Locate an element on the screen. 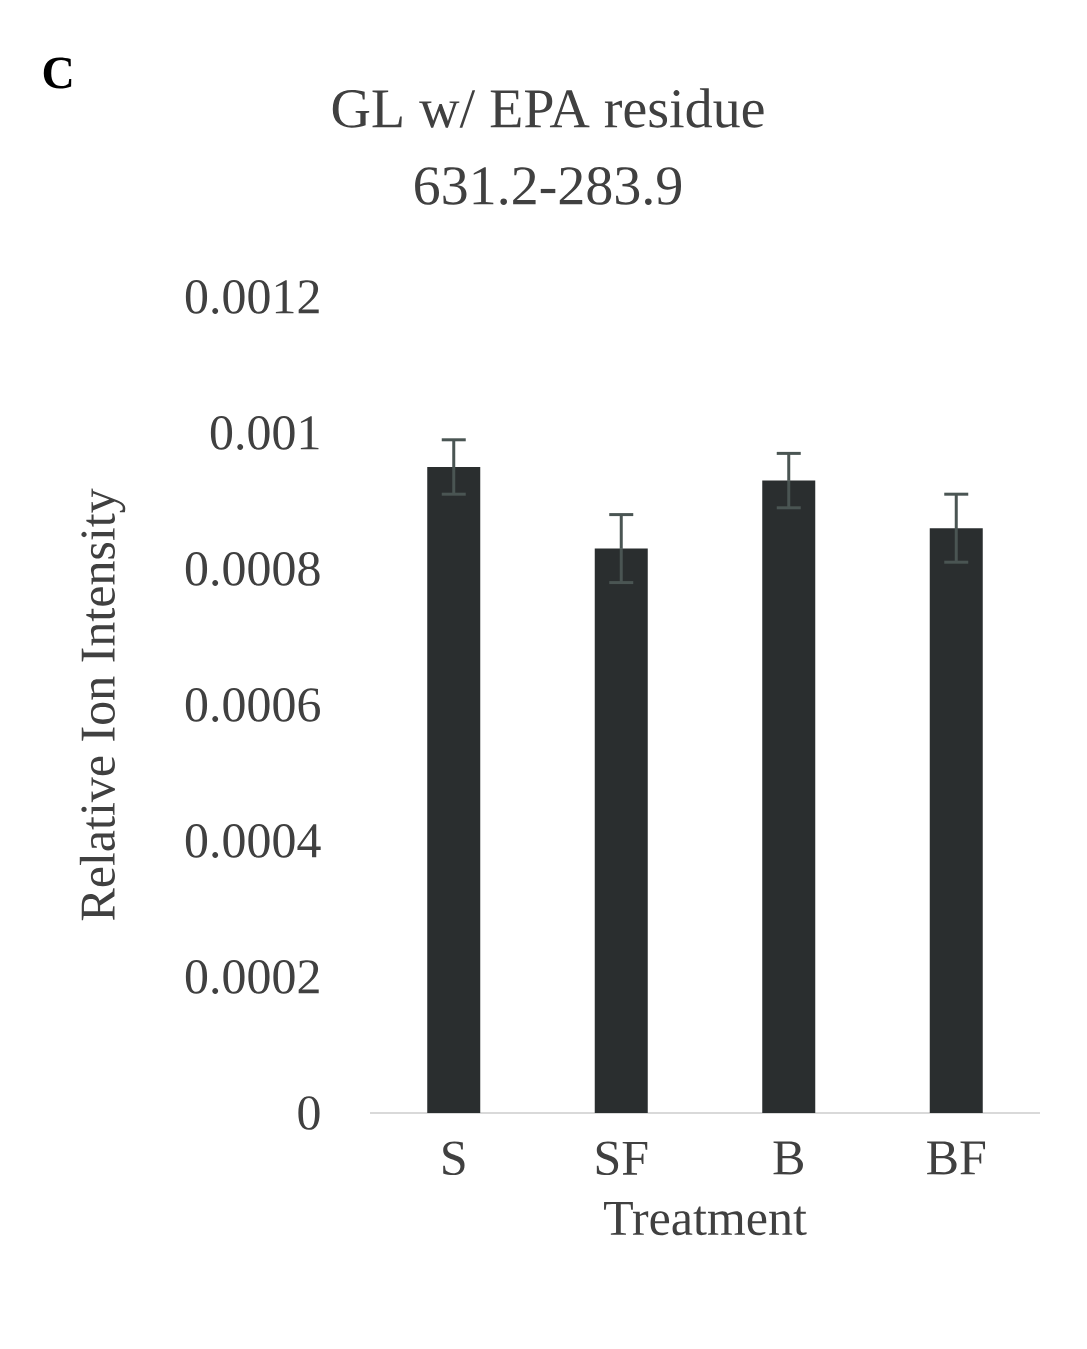 The height and width of the screenshot is (1349, 1087). y-tick-label: 0.001 is located at coordinates (264, 433).